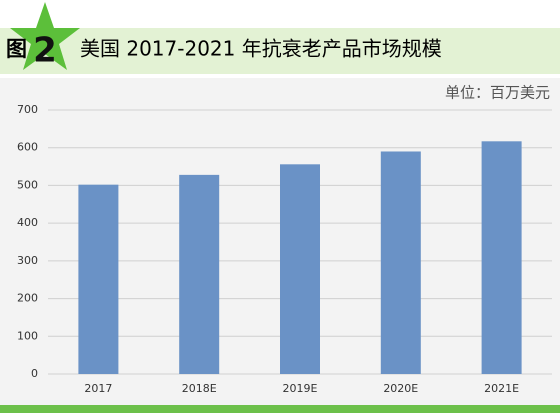 The image size is (560, 417). Describe the element at coordinates (199, 388) in the screenshot. I see `x-tick-label: 2018E` at that location.